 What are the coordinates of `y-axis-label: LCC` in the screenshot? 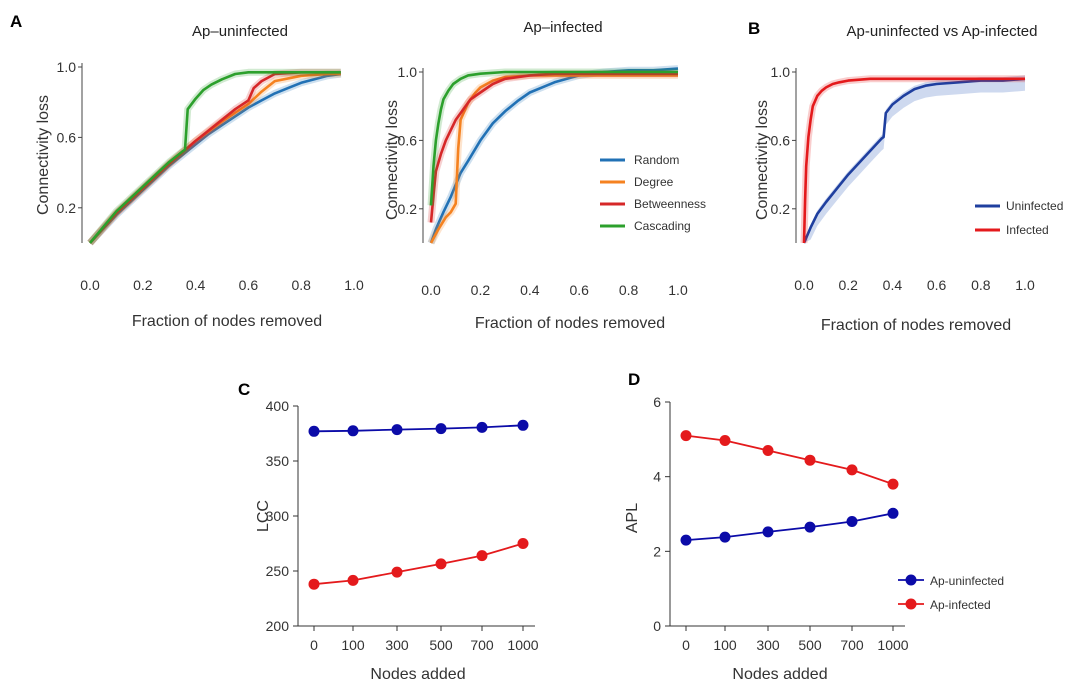 It's located at (263, 516).